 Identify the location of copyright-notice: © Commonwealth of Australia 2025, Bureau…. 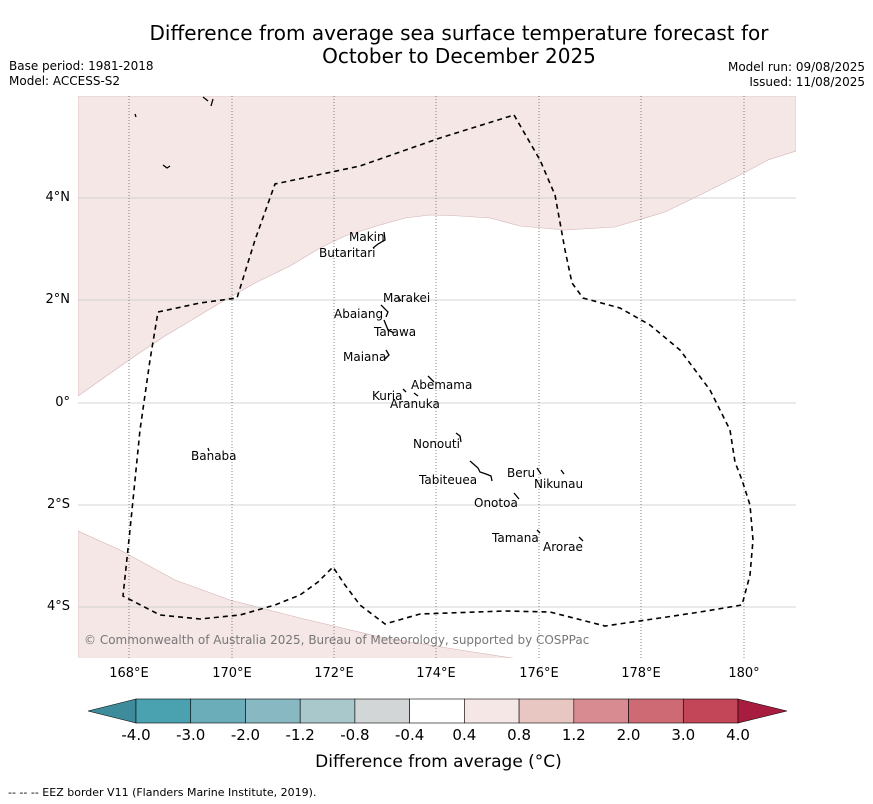
(337, 640).